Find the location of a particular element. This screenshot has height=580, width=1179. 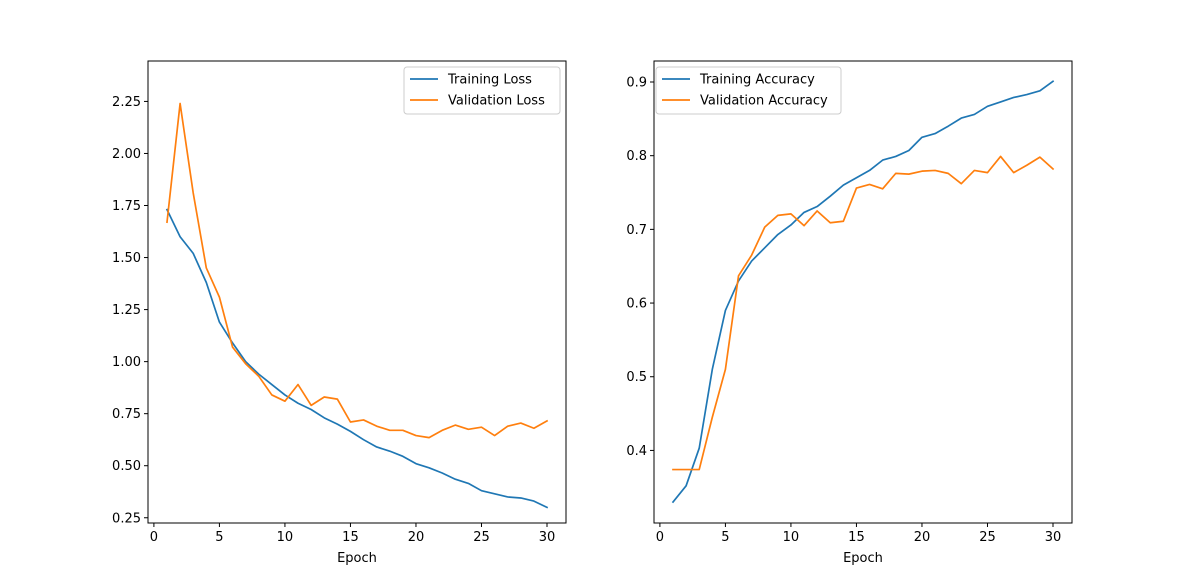

legend: Training Loss Validation Loss is located at coordinates (482, 90).